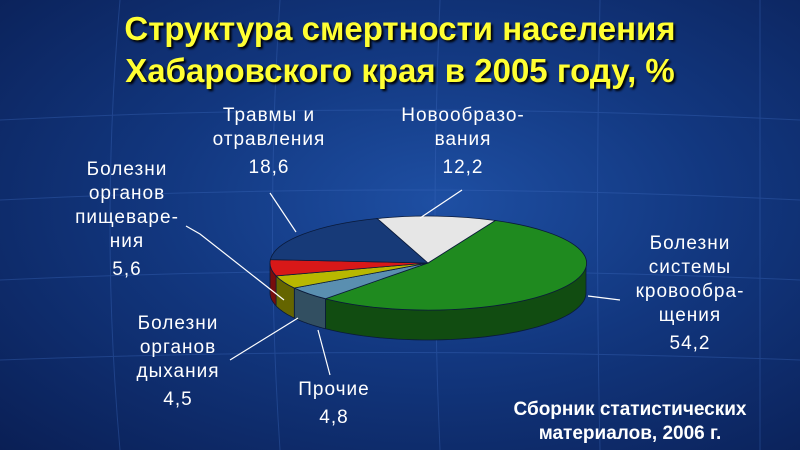  I want to click on label-respiratory: Болезни органов дыхания 4,5, so click(178, 362).